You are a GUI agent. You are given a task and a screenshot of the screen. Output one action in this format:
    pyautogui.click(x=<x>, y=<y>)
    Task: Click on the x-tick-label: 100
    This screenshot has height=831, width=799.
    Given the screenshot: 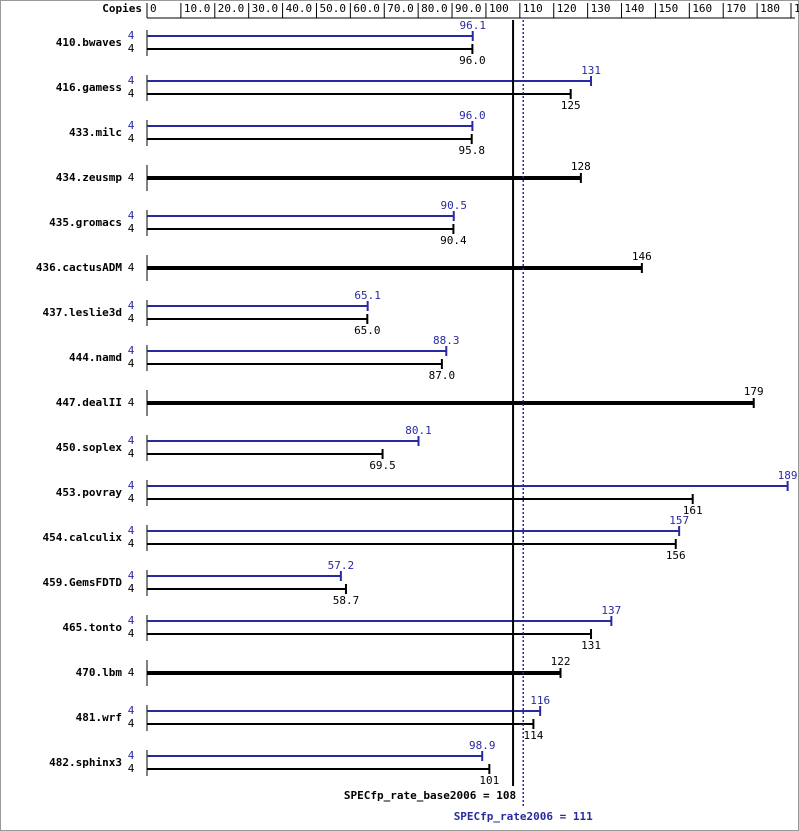 What is the action you would take?
    pyautogui.click(x=499, y=8)
    